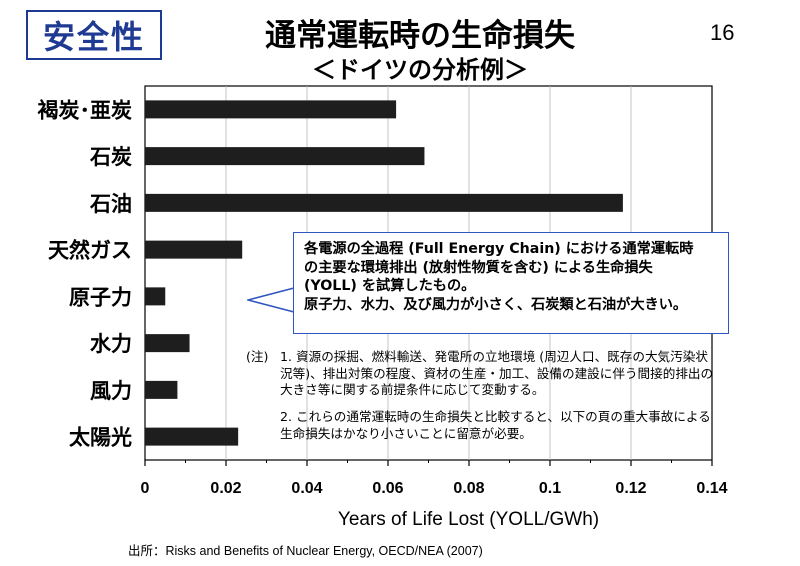 The height and width of the screenshot is (566, 800). Describe the element at coordinates (110, 157) in the screenshot. I see `category-label: 石炭` at that location.